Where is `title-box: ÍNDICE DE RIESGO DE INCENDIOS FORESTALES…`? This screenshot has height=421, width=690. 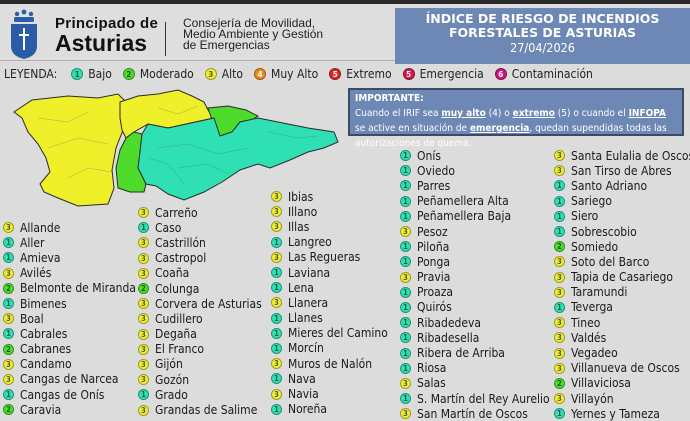 title-box: ÍNDICE DE RIESGO DE INCENDIOS FORESTALES… is located at coordinates (542, 36).